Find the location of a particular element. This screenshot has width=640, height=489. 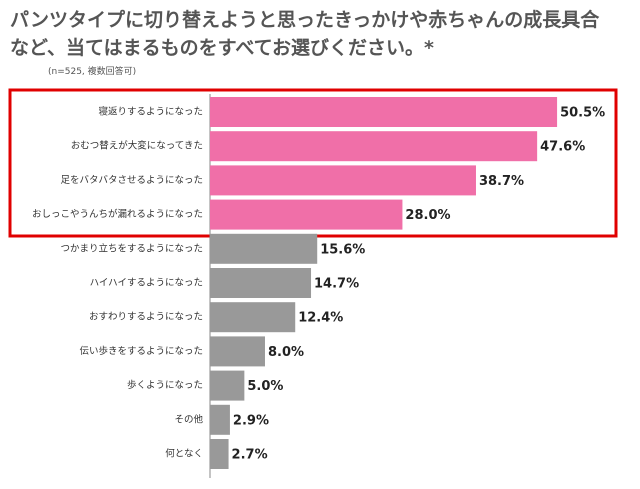

category-label: 何となく is located at coordinates (184, 454).